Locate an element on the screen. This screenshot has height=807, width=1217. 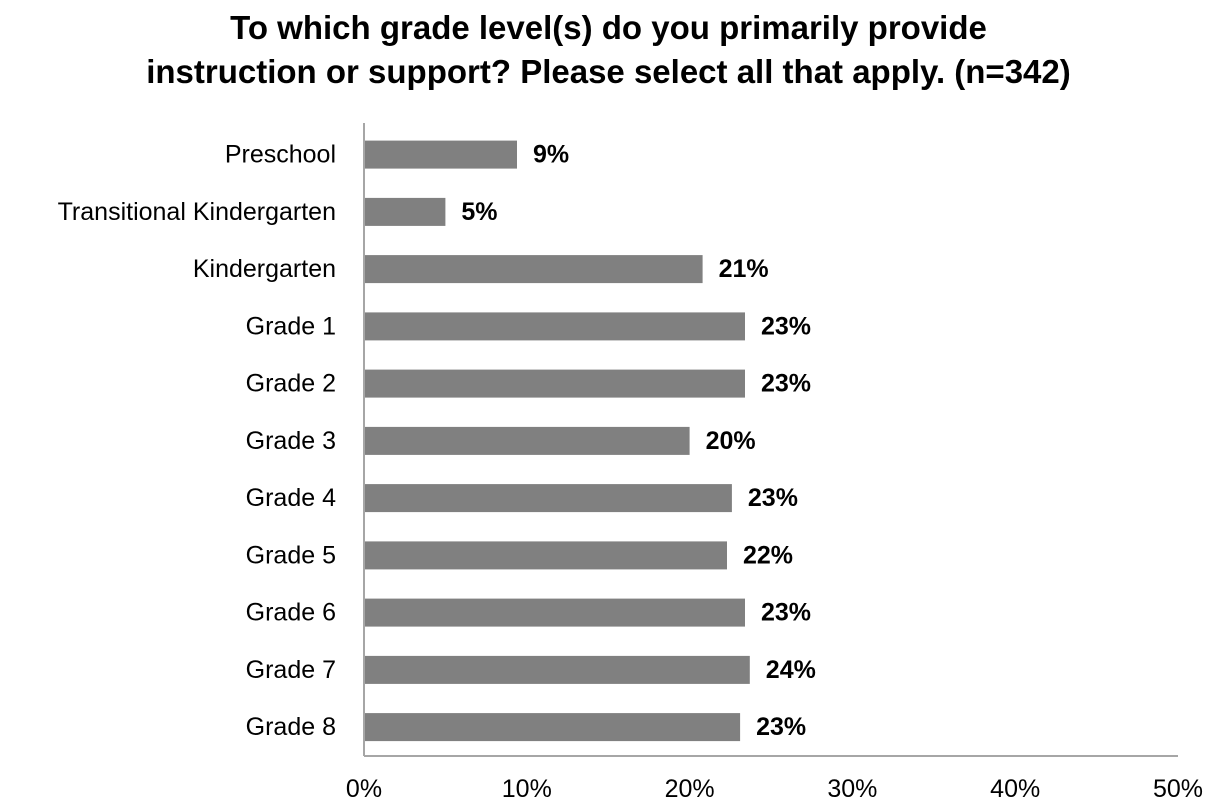
x-tick-label-5: 50% is located at coordinates (1178, 789).